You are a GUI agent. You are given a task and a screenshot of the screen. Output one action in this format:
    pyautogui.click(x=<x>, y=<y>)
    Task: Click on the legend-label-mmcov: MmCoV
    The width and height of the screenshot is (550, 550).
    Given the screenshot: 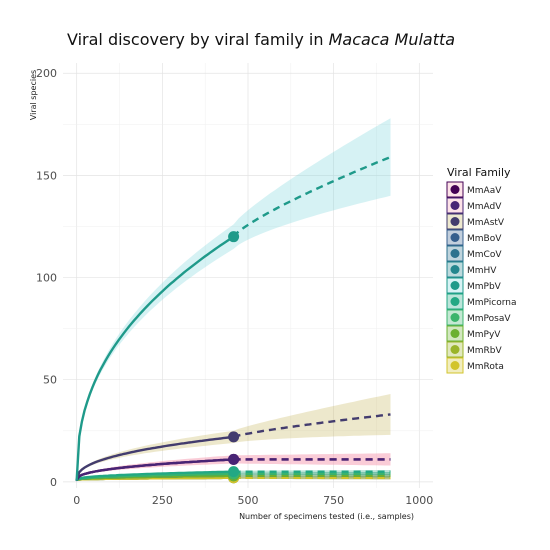 What is the action you would take?
    pyautogui.click(x=484, y=255)
    